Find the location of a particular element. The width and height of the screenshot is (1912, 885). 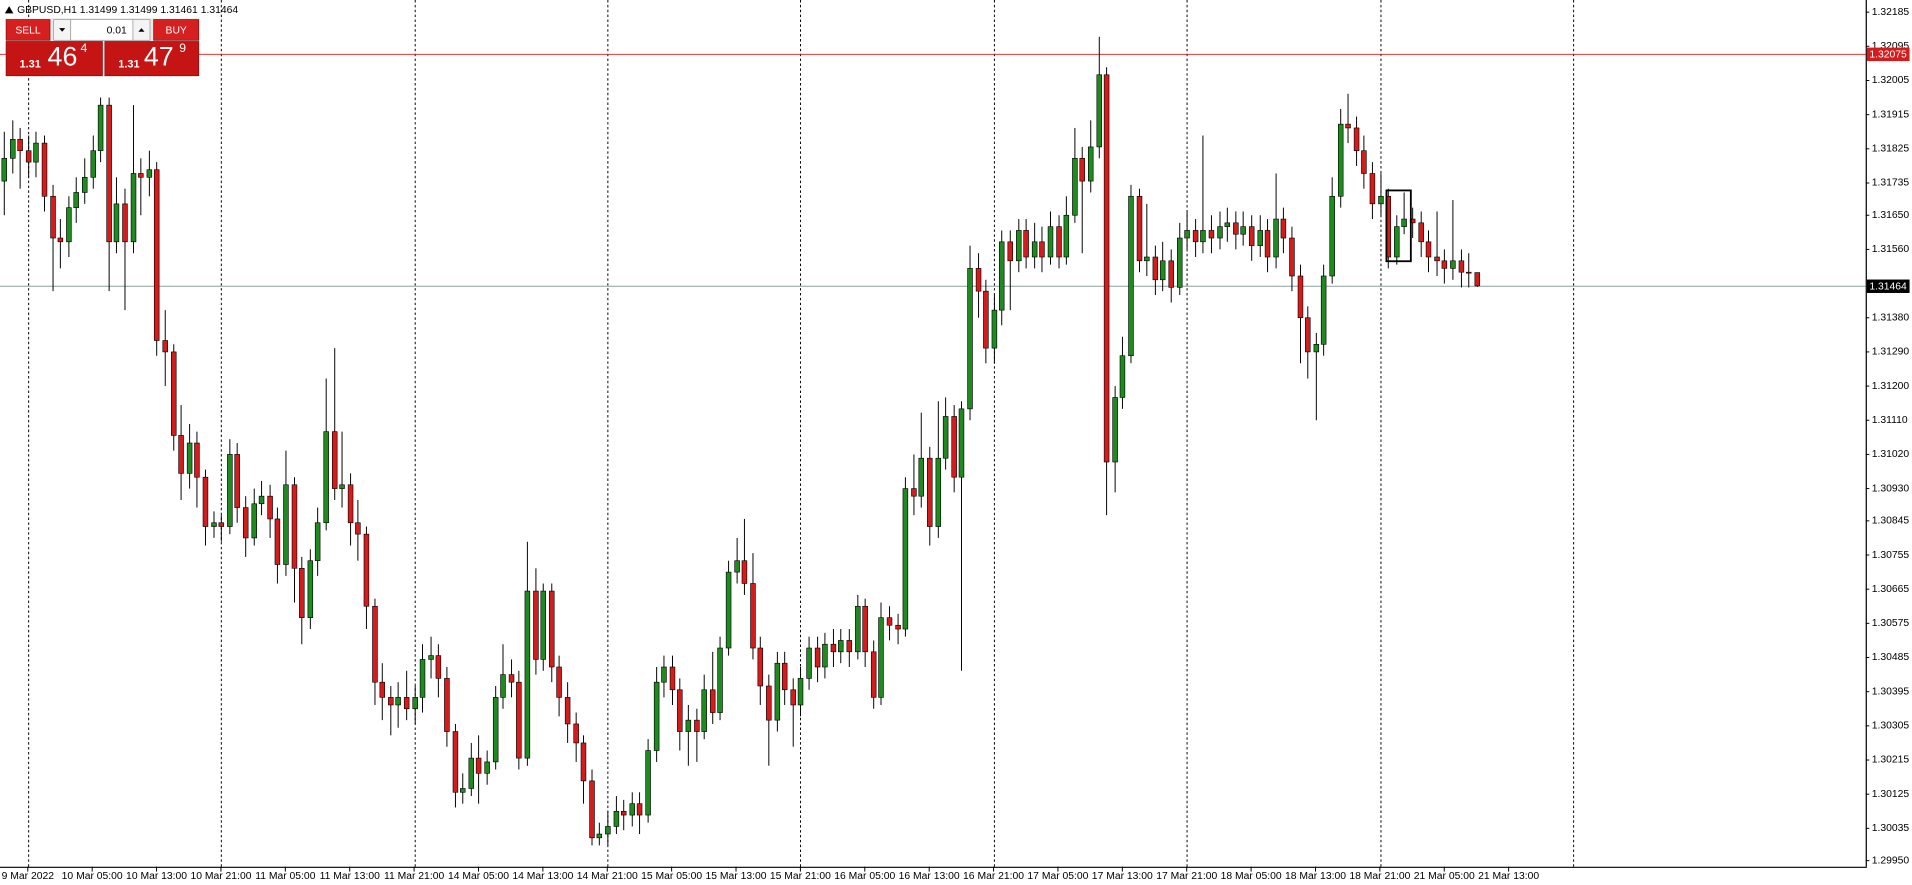

x-tick-label: 16 Mar 05:00 is located at coordinates (864, 876).